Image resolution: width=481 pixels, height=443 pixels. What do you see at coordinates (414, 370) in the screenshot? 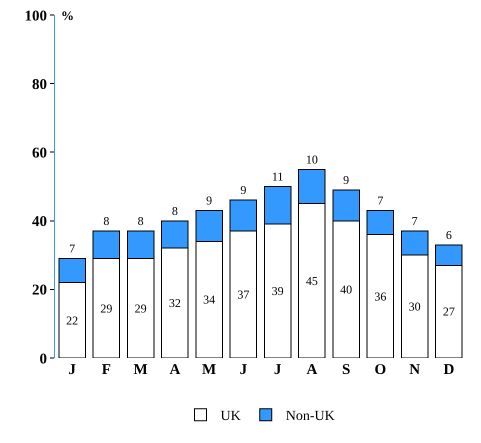
I see `x-tick-label: N` at bounding box center [414, 370].